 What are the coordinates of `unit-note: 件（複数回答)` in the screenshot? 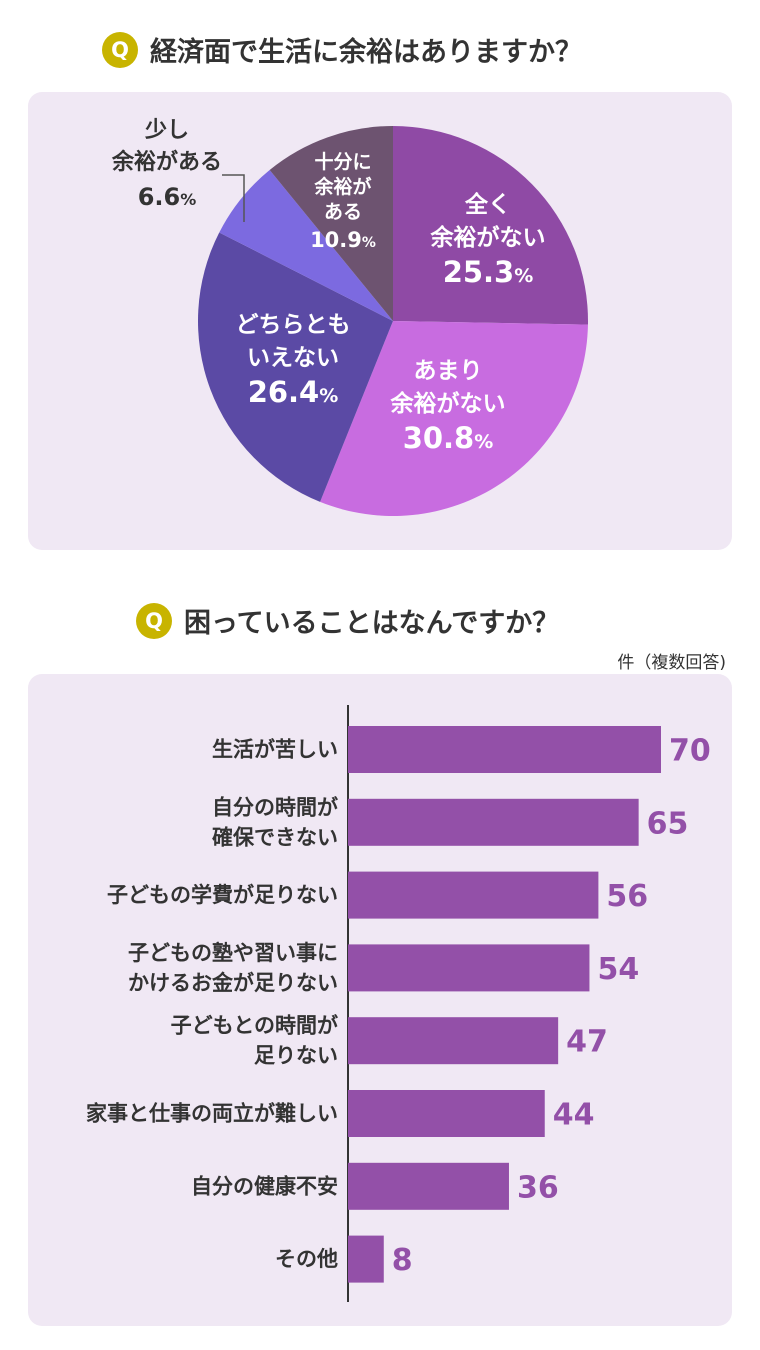 It's located at (671, 663).